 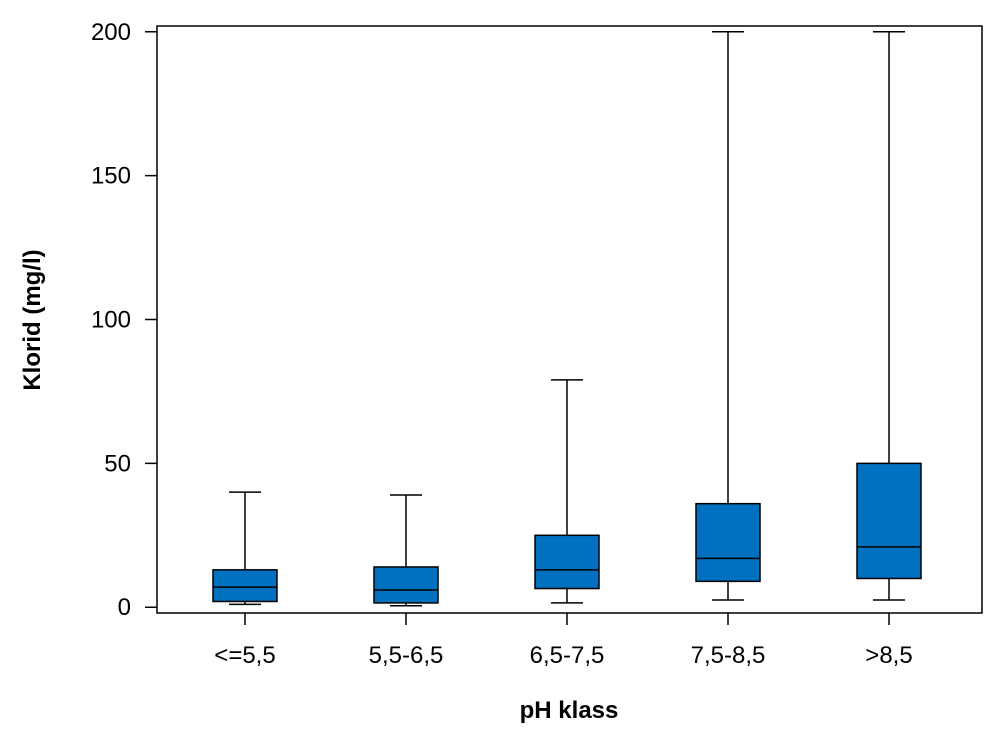 What do you see at coordinates (124, 607) in the screenshot?
I see `y-tick-label: 0` at bounding box center [124, 607].